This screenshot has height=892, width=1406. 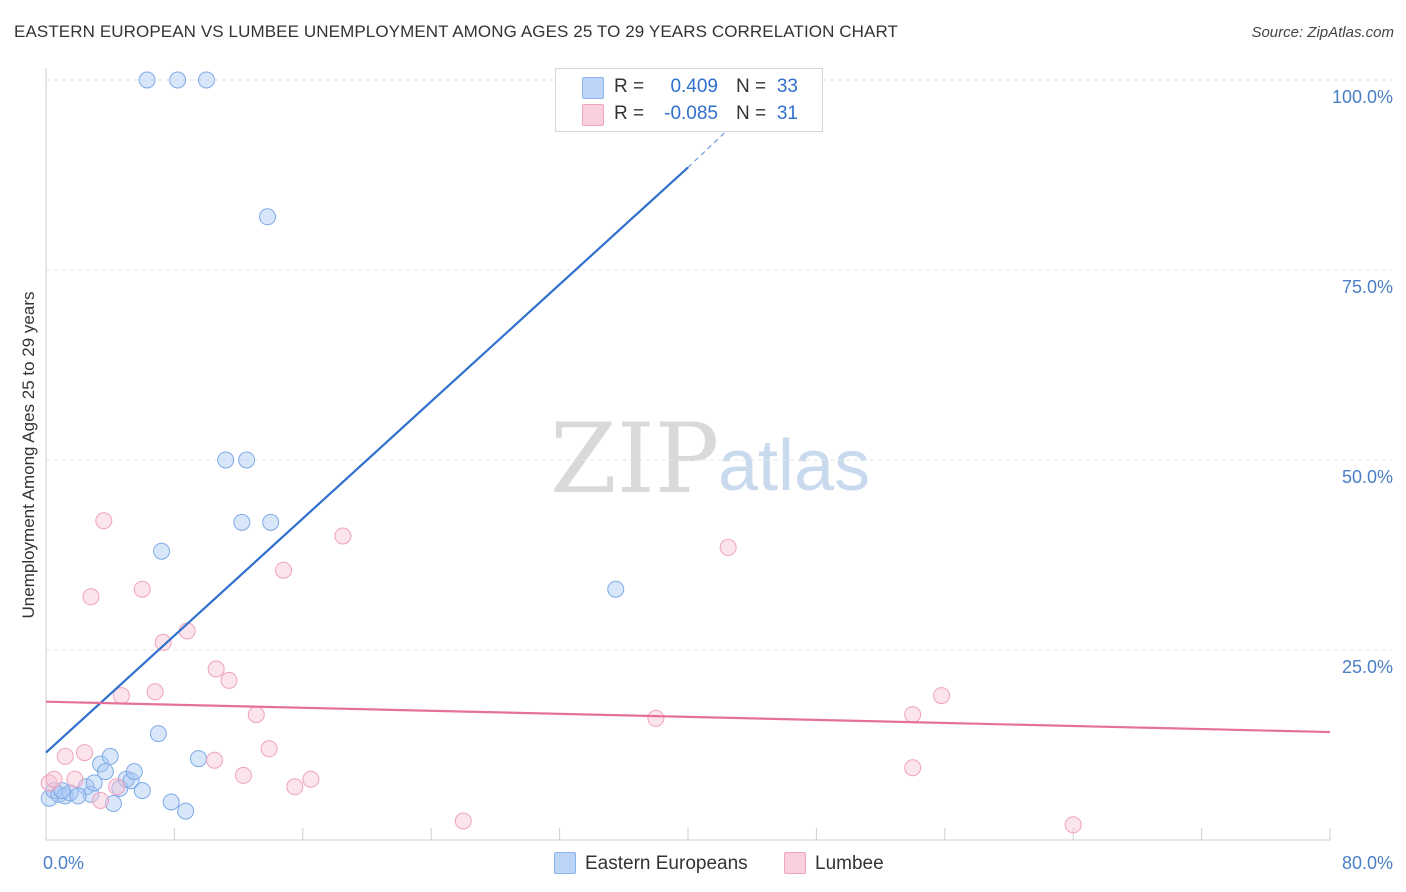 I want to click on y-axis-label: Unemployment Among Ages 25 to 29 years, so click(x=28, y=455).